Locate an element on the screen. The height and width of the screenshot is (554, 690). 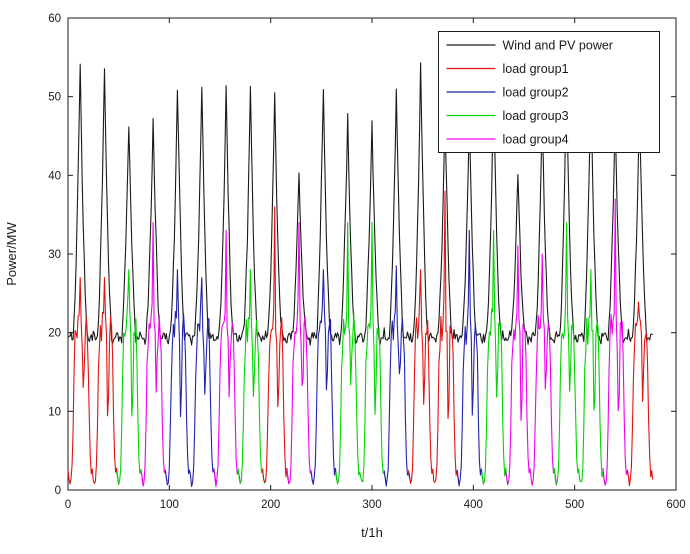
x-tick-label: 200 is located at coordinates (270, 505).